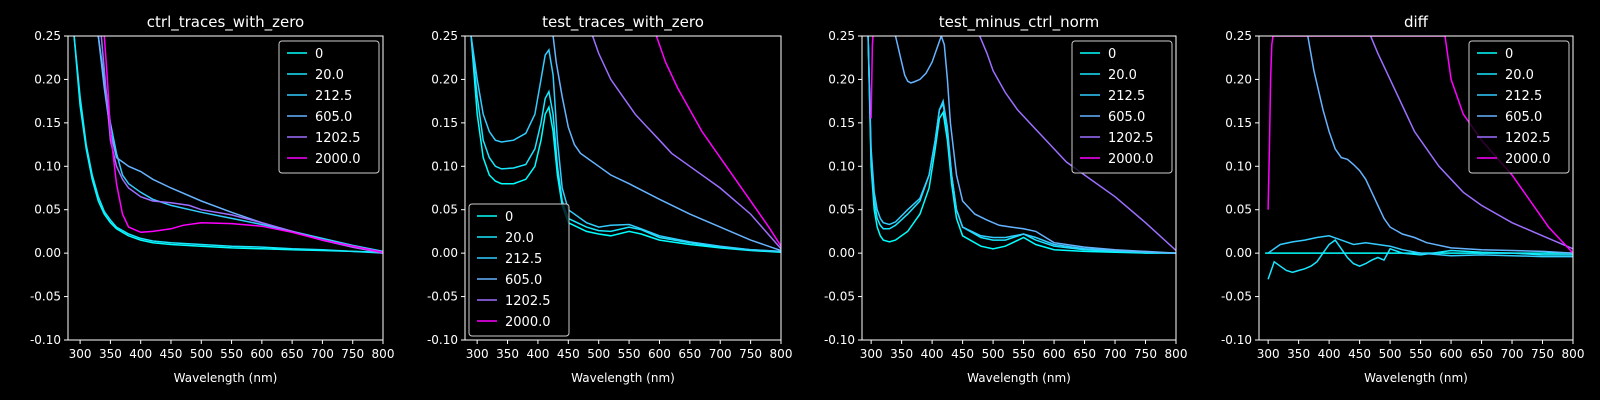  I want to click on chart-title: ctrl_traces_with_zero, so click(225, 22).